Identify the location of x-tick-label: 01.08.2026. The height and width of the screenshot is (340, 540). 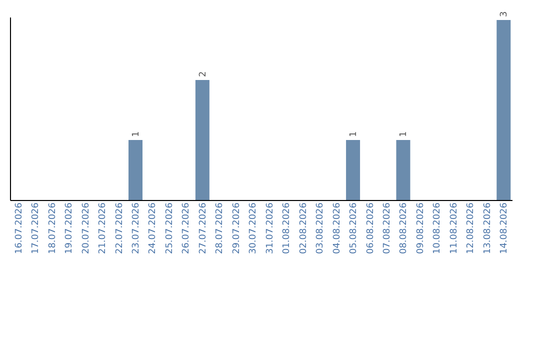
(287, 228).